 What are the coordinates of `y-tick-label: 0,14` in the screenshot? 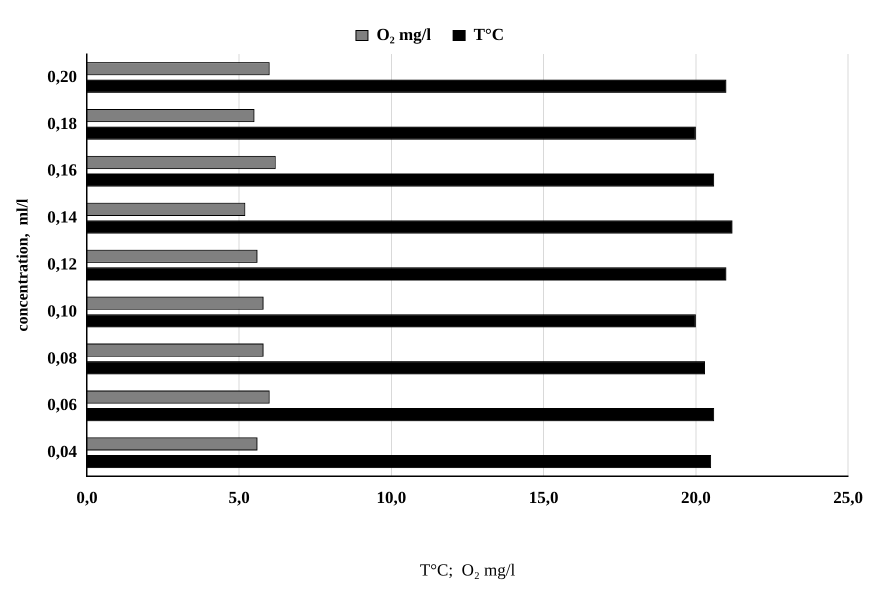 It's located at (62, 217).